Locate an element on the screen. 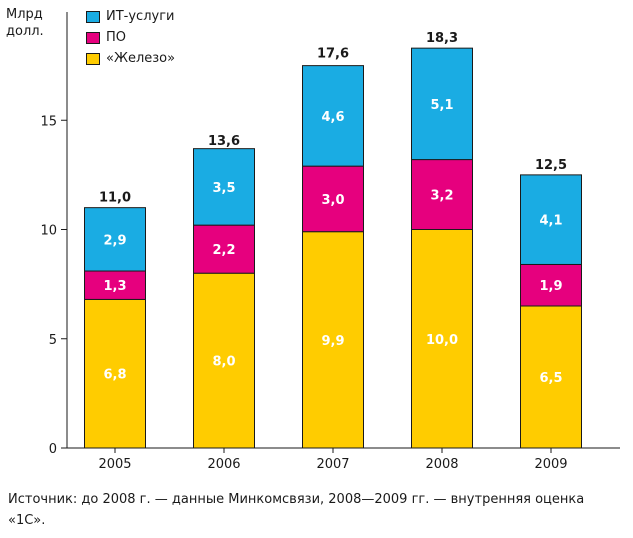 The image size is (633, 538). segment-data-label: 4,1 is located at coordinates (550, 221).